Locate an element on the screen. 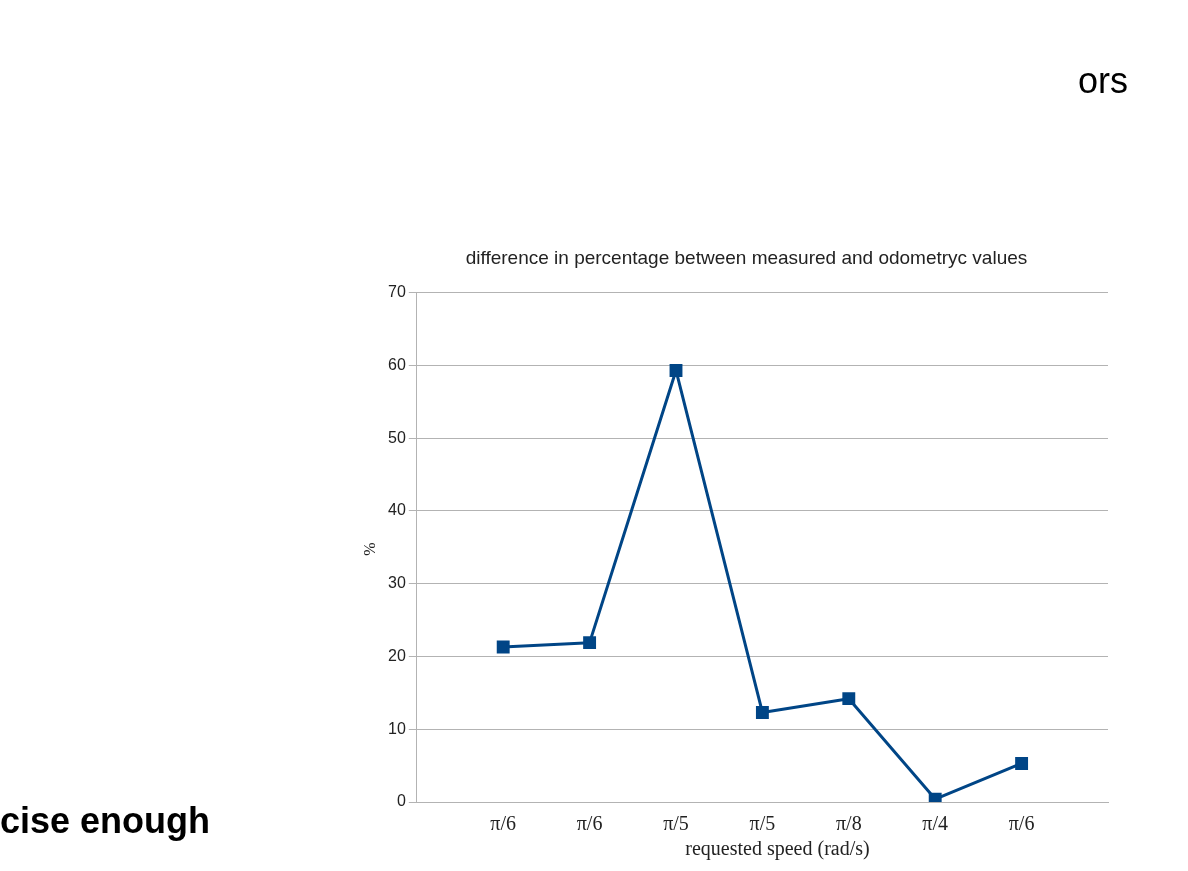 The width and height of the screenshot is (1188, 871). y-axis-title: % is located at coordinates (369, 549).